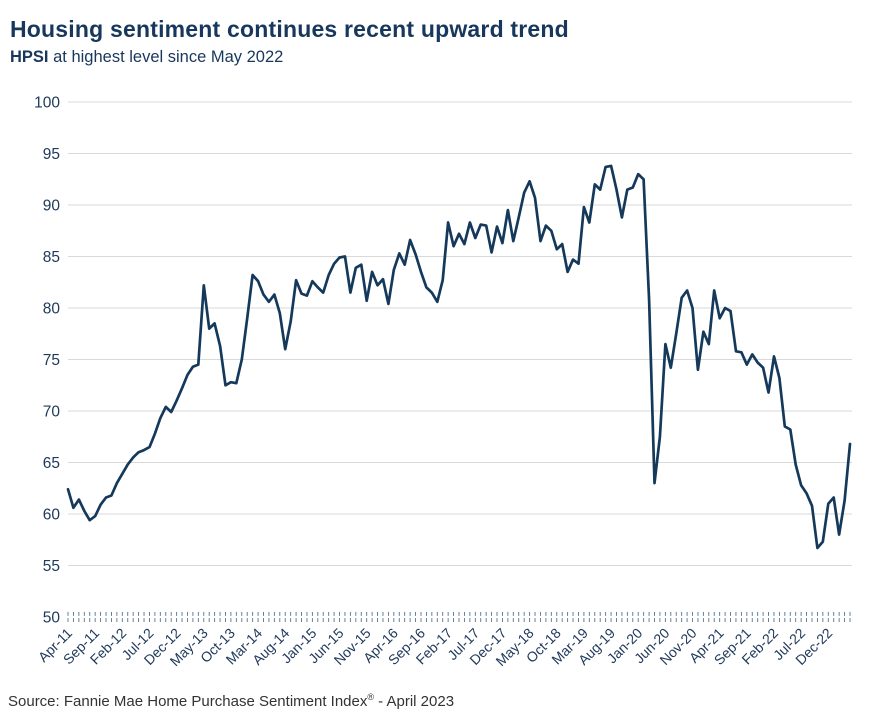 Image resolution: width=876 pixels, height=721 pixels. I want to click on y-axis-tick-label: 85, so click(51, 257).